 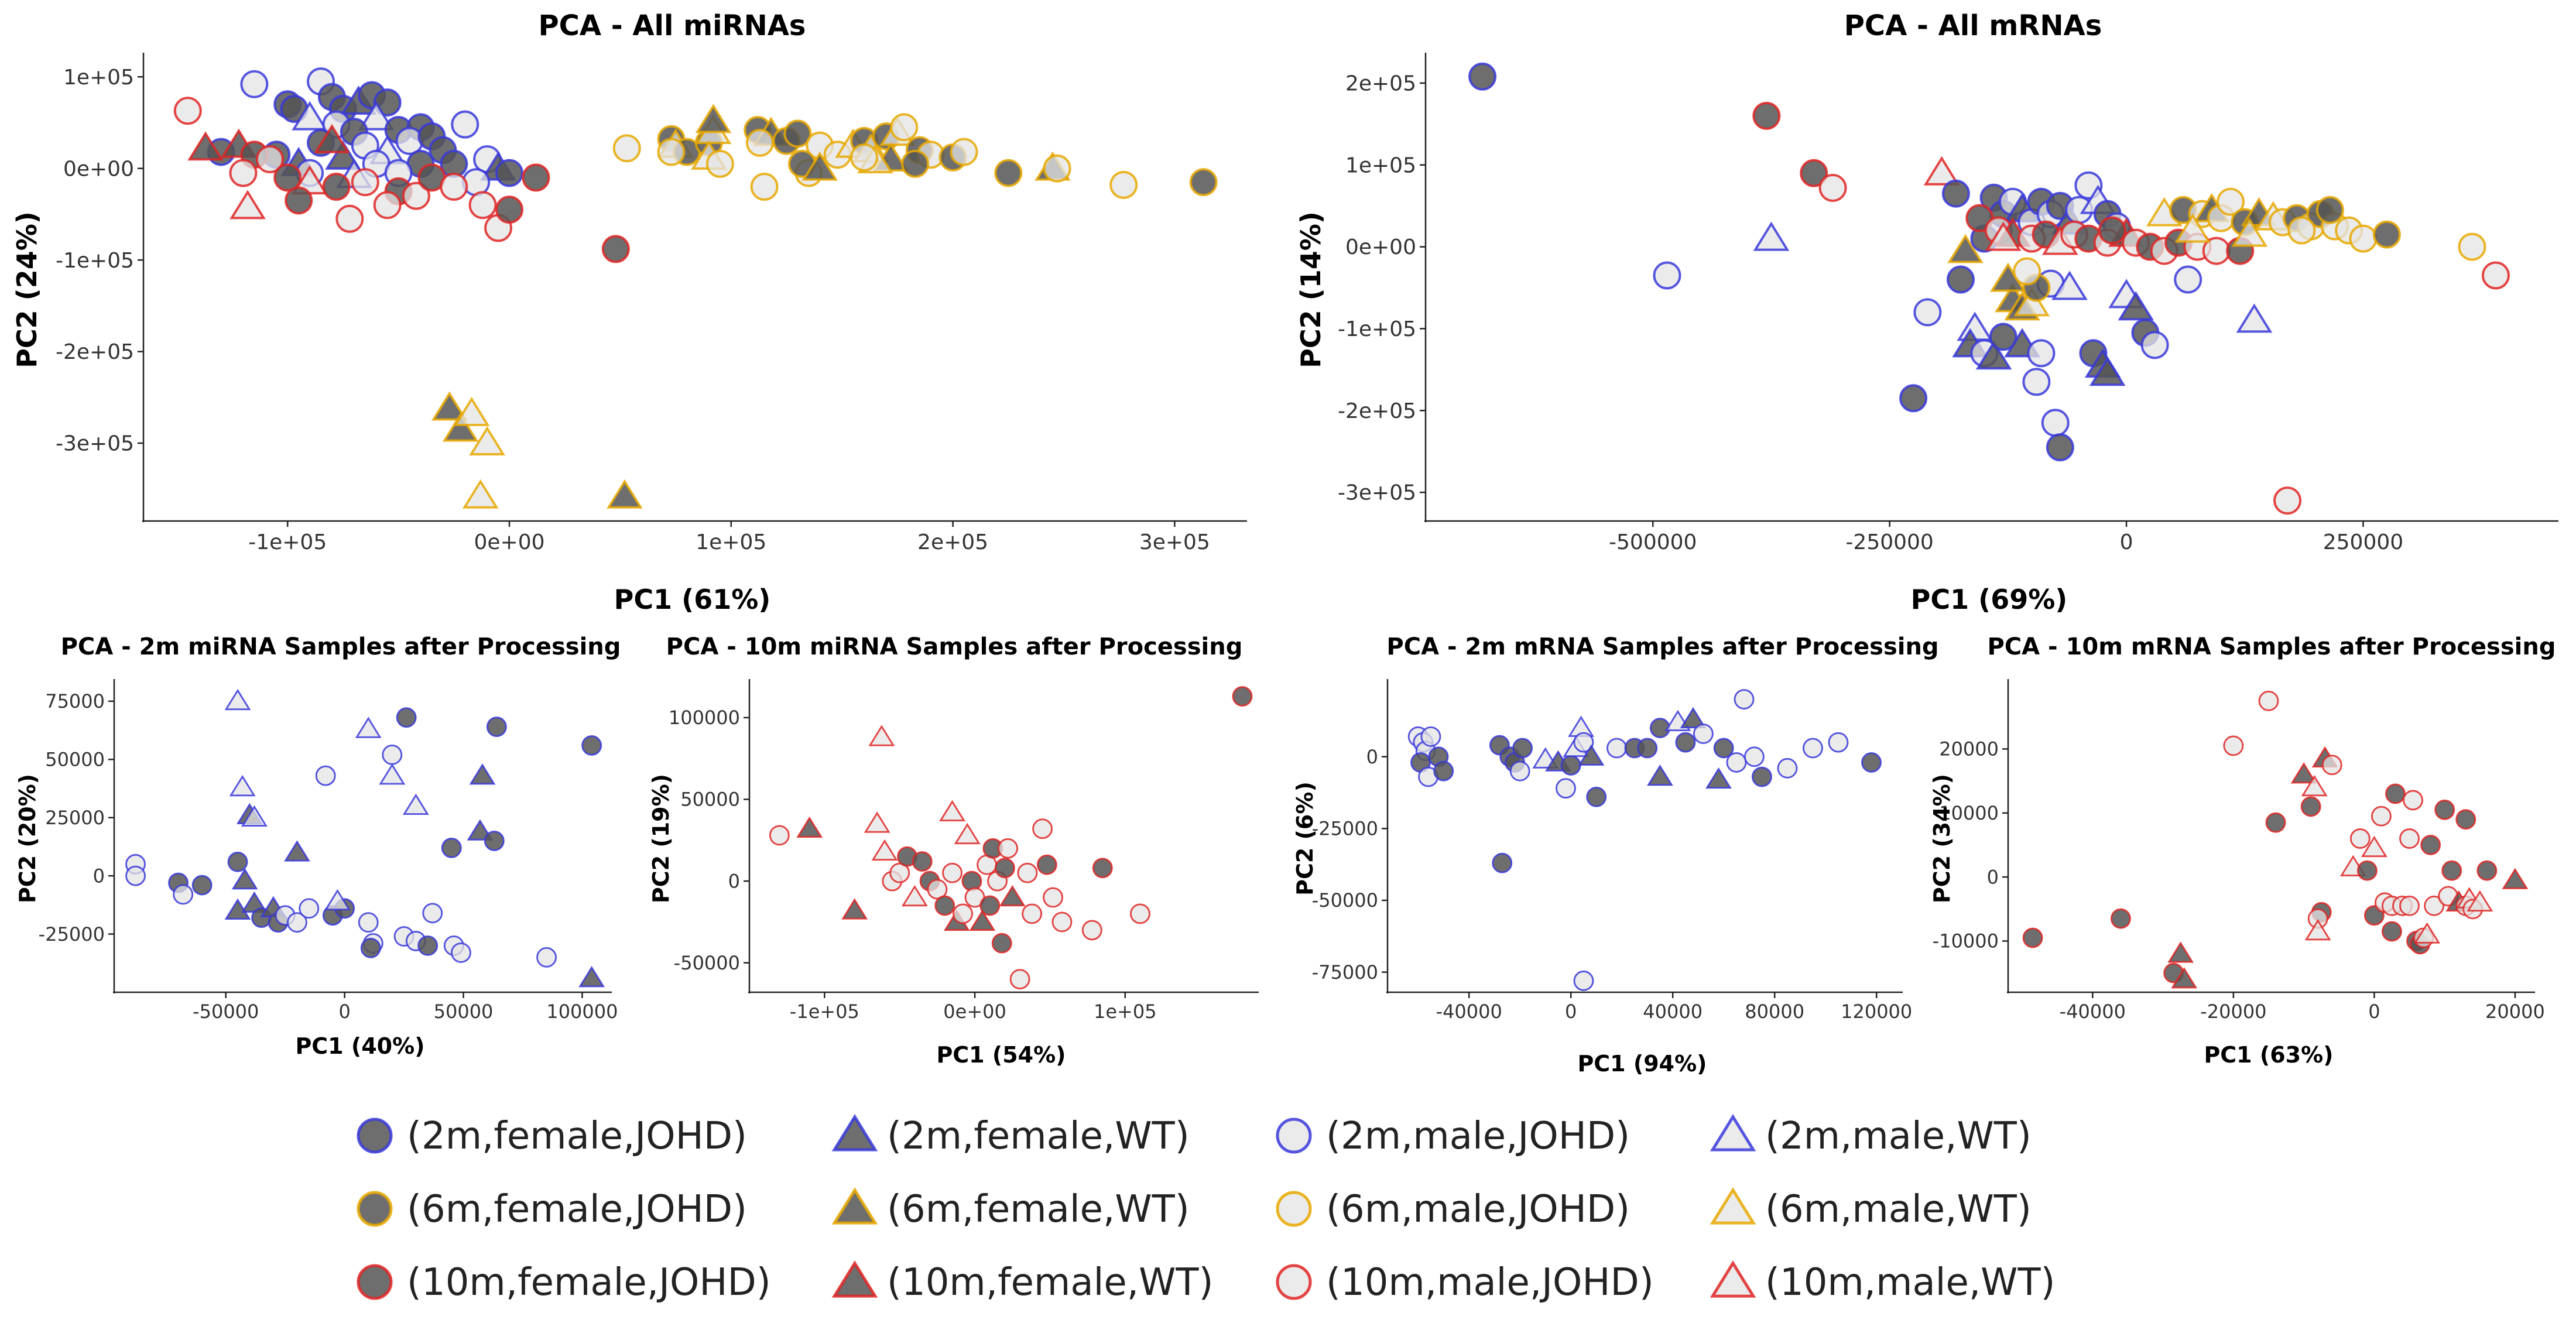 I want to click on legend-item: (10m,female,WT), so click(x=1022, y=1282).